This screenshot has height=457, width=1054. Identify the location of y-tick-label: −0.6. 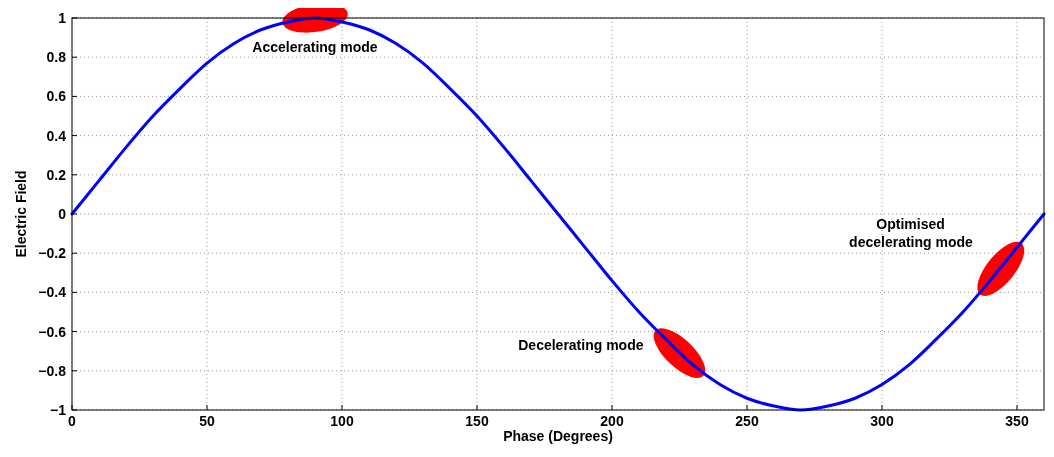
(52, 331).